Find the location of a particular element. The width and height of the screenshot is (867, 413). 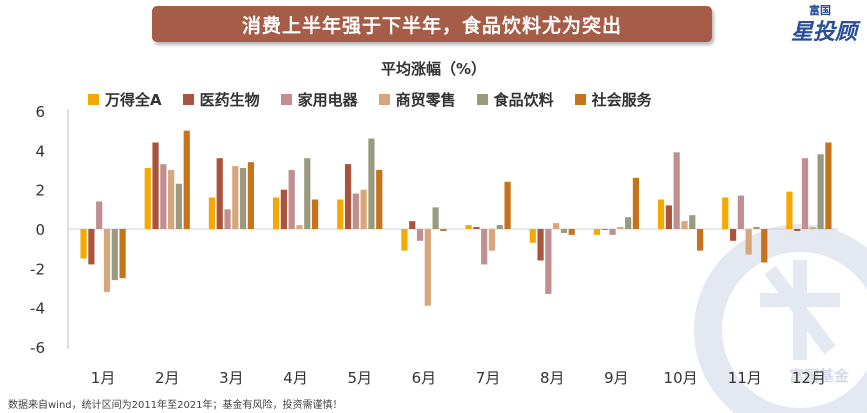

x-tick-label: 1月 is located at coordinates (103, 378).